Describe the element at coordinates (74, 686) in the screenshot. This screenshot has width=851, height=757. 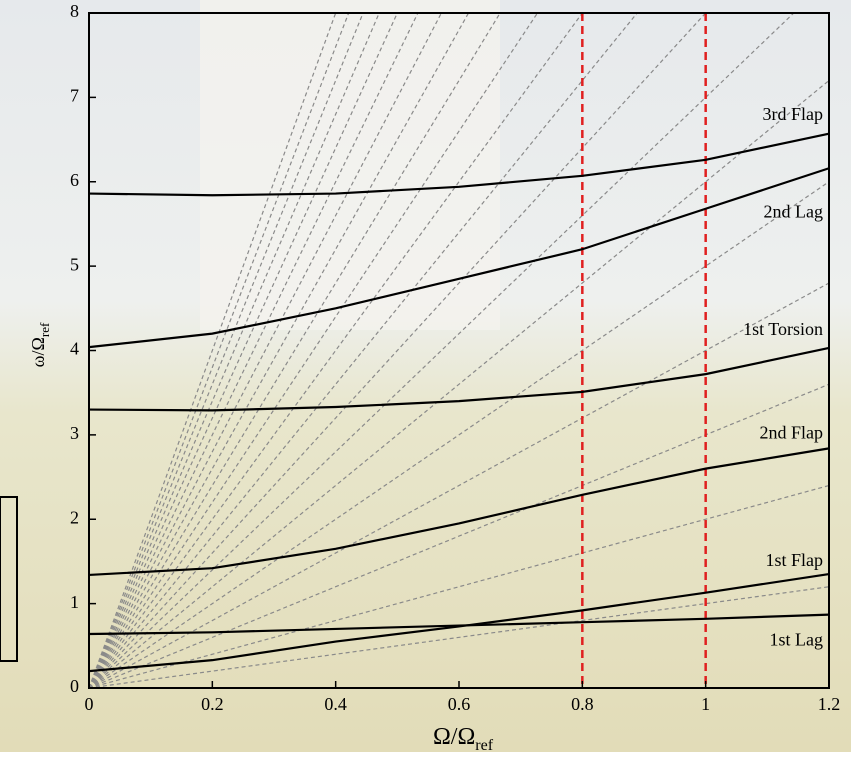
I see `y-tick-label: 0` at that location.